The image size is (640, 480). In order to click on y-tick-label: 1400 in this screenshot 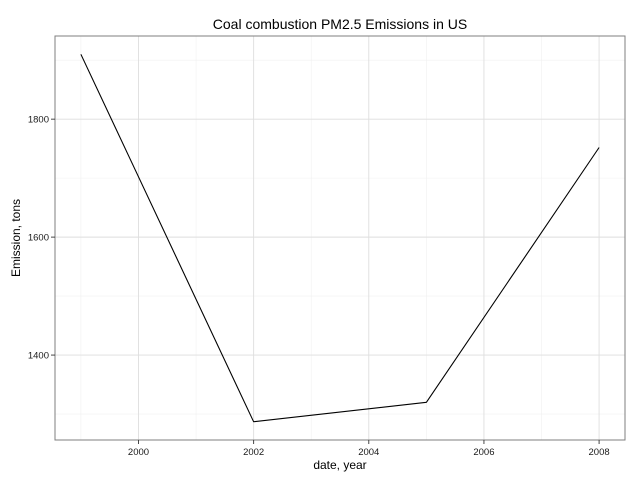, I will do `click(38, 356)`.